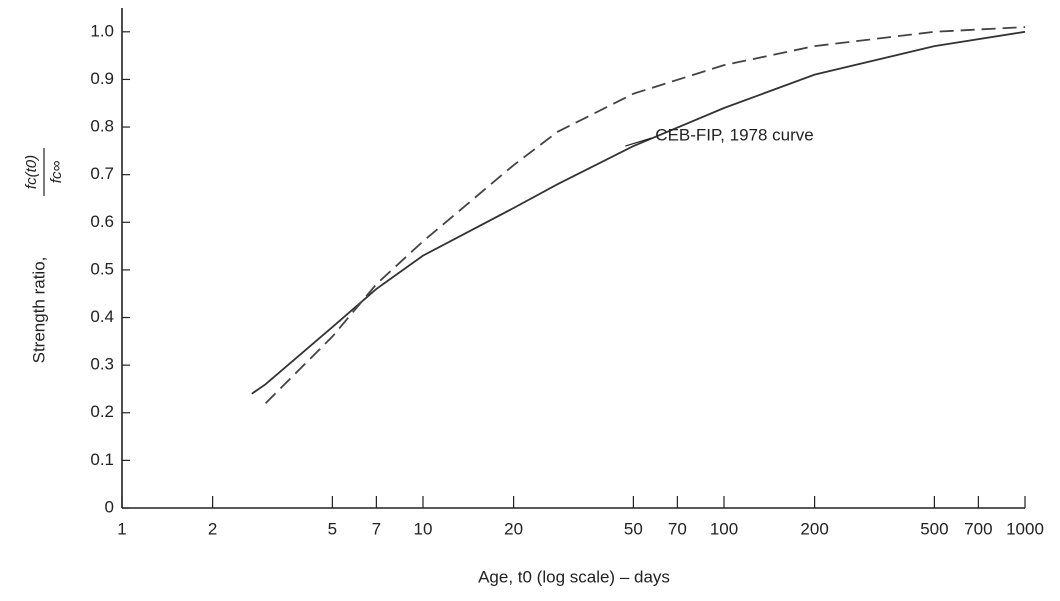 This screenshot has height=601, width=1060. Describe the element at coordinates (978, 528) in the screenshot. I see `x-tick-label: 700` at that location.